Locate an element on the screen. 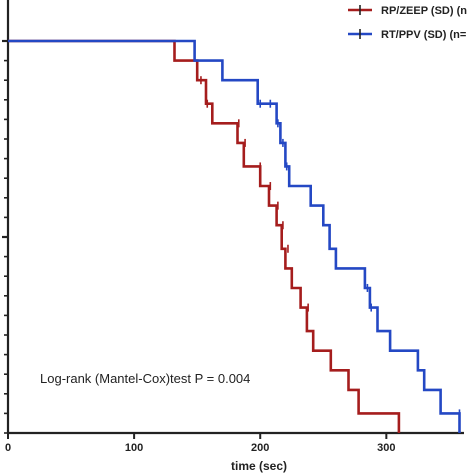 Image resolution: width=474 pixels, height=474 pixels. legend: RP/ZEEP (SD) (n RT/PPV (SD) (n= is located at coordinates (407, 23).